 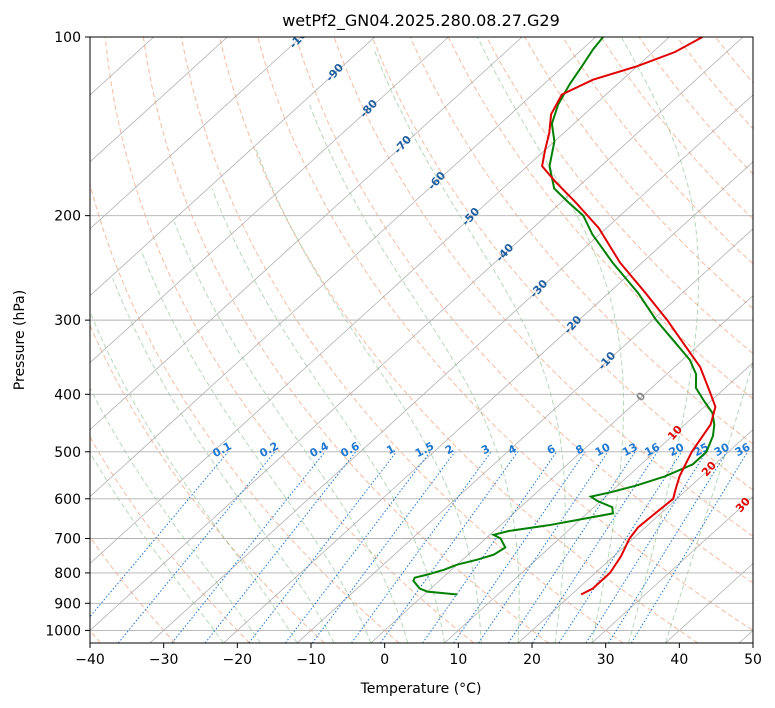 What do you see at coordinates (630, 449) in the screenshot?
I see `mixing-ratio-label: 13` at bounding box center [630, 449].